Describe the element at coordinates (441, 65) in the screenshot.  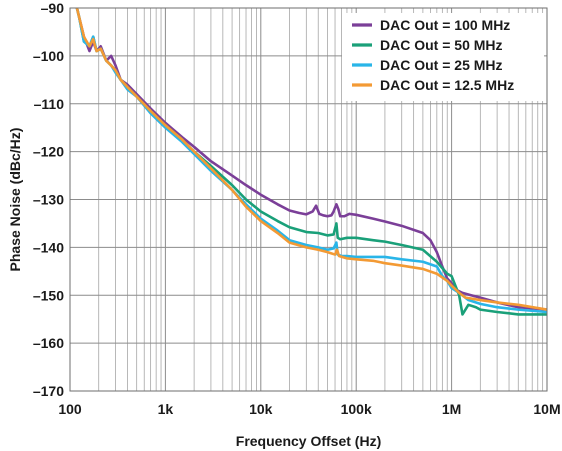
I see `legend-label: DAC Out = 25 MHz` at that location.